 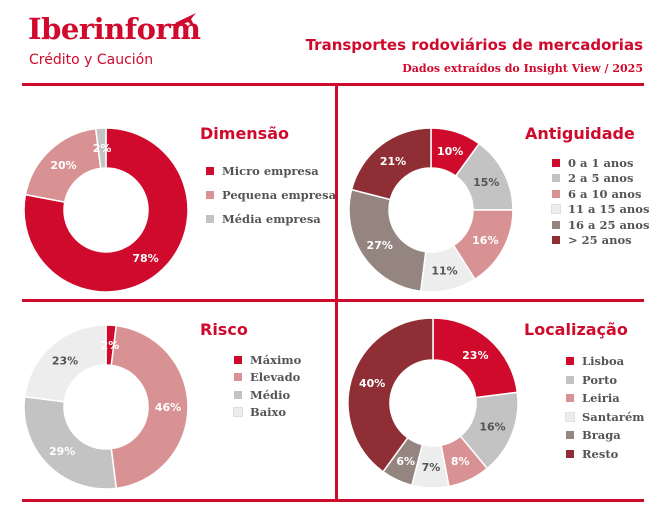 What do you see at coordinates (224, 329) in the screenshot?
I see `chart-title: Risco` at bounding box center [224, 329].